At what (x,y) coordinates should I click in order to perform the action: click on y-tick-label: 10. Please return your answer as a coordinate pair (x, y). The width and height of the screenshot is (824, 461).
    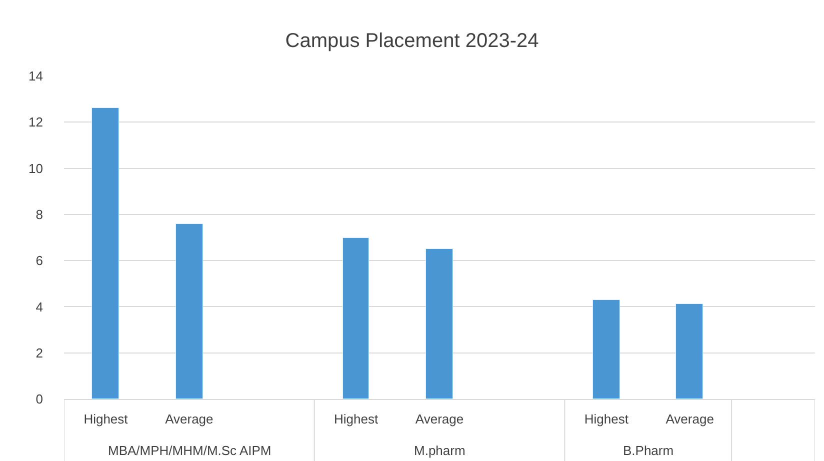
    Looking at the image, I should click on (35, 168).